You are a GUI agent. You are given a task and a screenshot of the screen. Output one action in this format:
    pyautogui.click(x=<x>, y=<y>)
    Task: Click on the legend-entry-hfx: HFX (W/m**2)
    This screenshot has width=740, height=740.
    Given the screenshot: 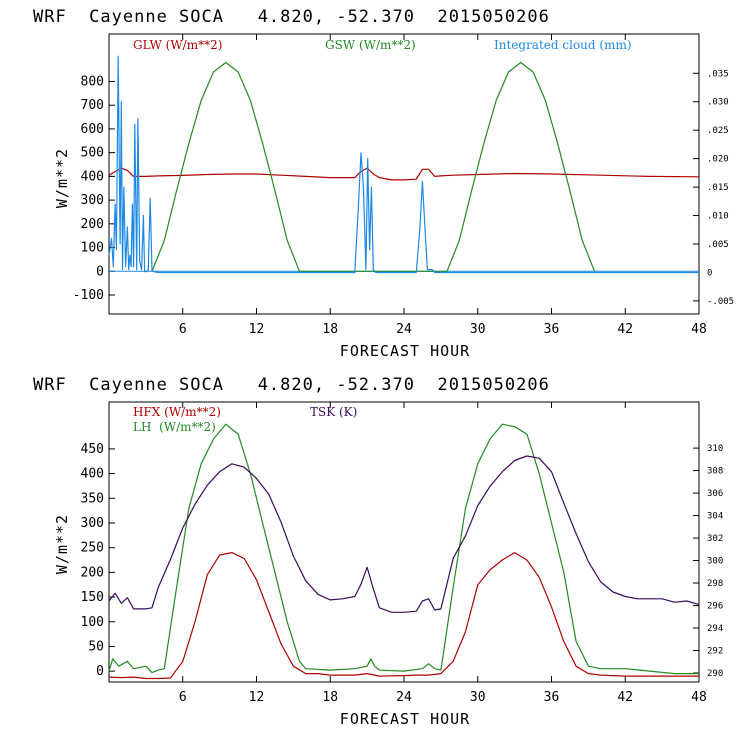 What is the action you would take?
    pyautogui.click(x=177, y=412)
    